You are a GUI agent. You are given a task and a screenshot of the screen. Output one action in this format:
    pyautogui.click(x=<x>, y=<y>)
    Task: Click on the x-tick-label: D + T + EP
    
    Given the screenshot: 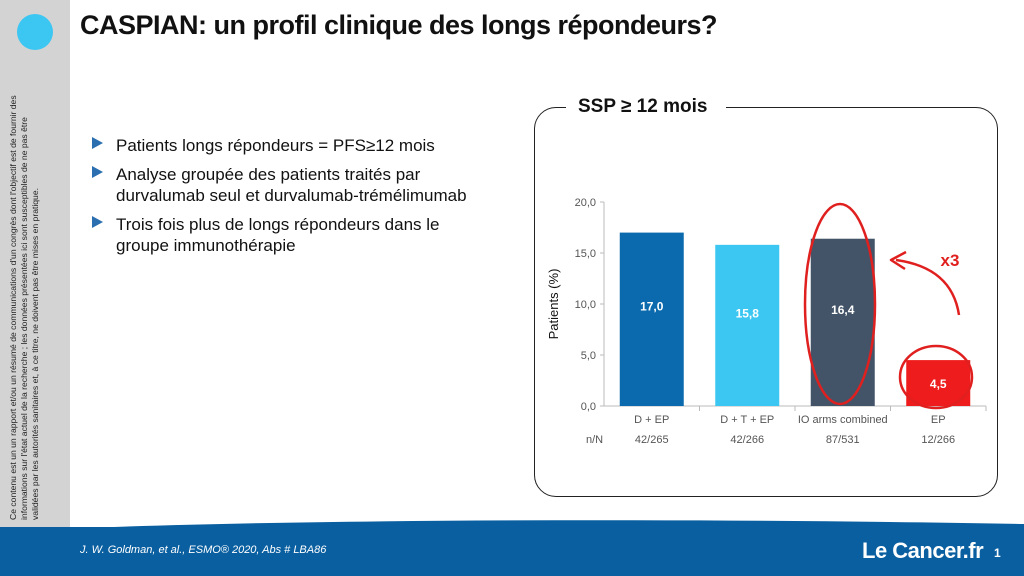 What is the action you would take?
    pyautogui.click(x=747, y=420)
    